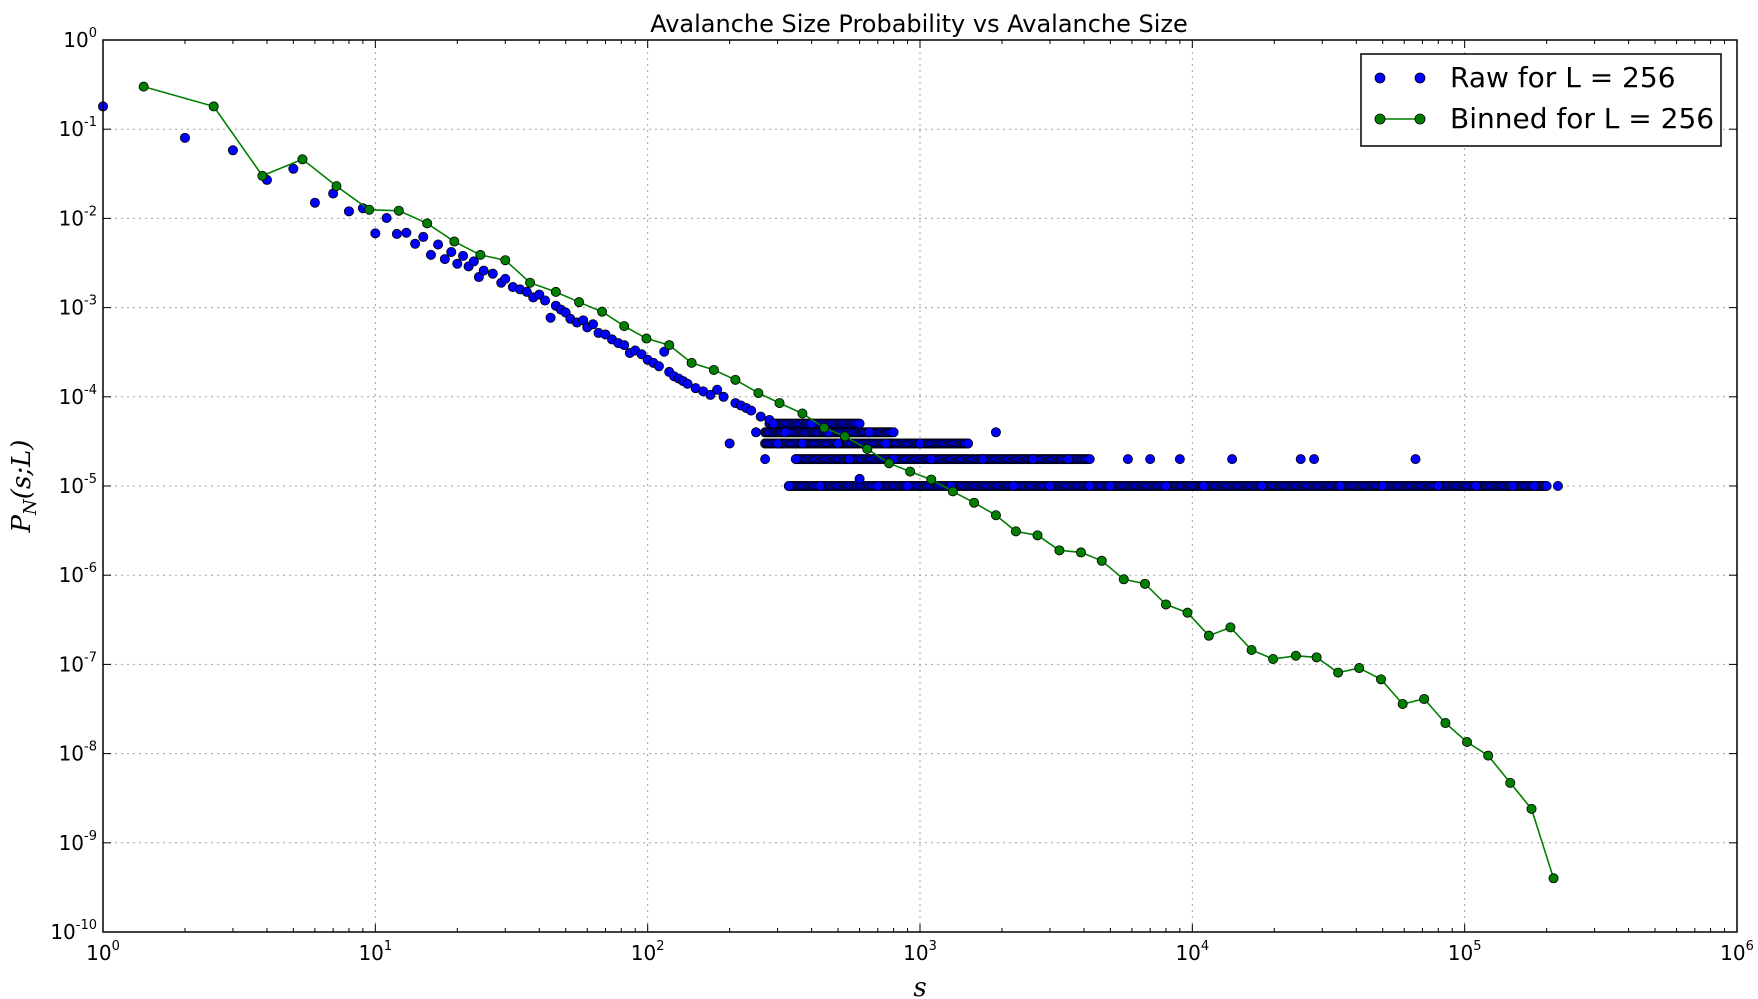  I want to click on x-tick-label: 10¹, so click(375, 952).